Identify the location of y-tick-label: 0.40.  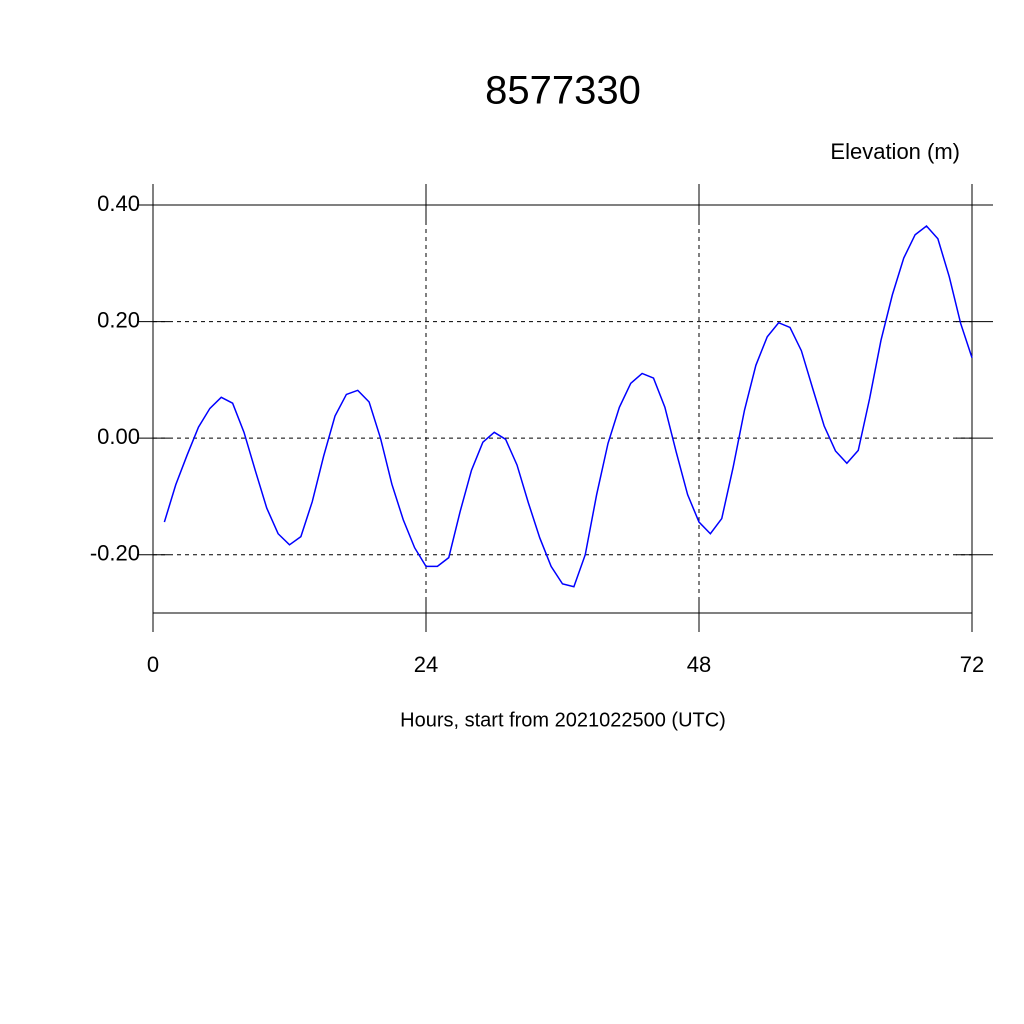
(118, 203).